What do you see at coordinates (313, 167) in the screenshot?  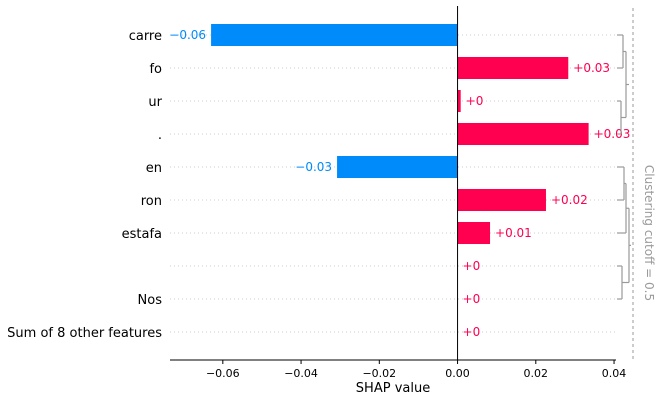 I see `value-label: −0.03` at bounding box center [313, 167].